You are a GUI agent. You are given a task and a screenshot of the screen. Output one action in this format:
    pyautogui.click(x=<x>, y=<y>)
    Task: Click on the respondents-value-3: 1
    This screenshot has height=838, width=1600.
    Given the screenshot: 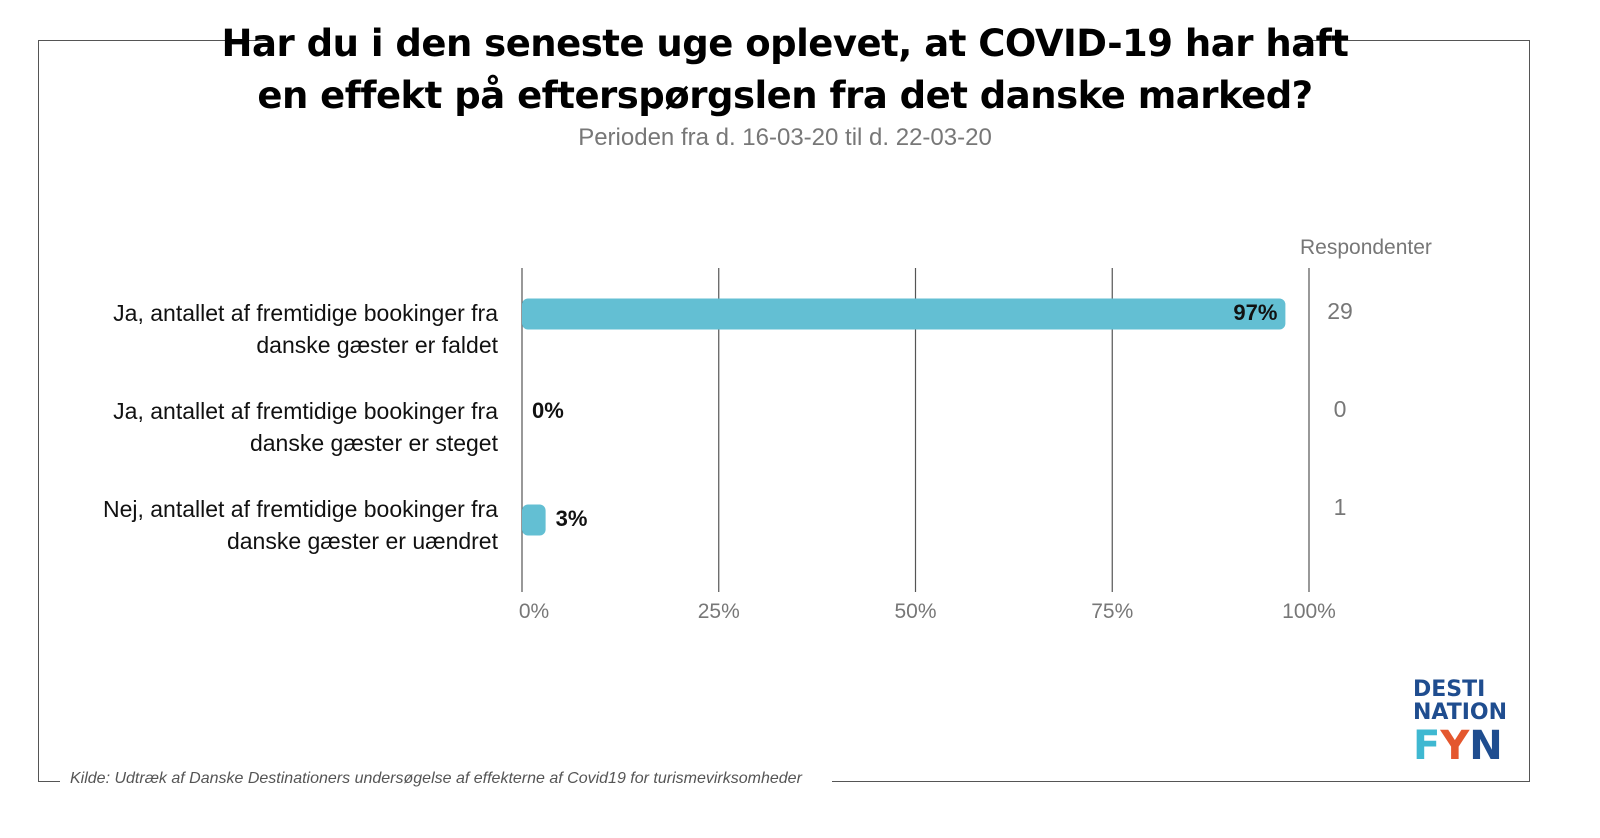 What is the action you would take?
    pyautogui.click(x=1340, y=507)
    